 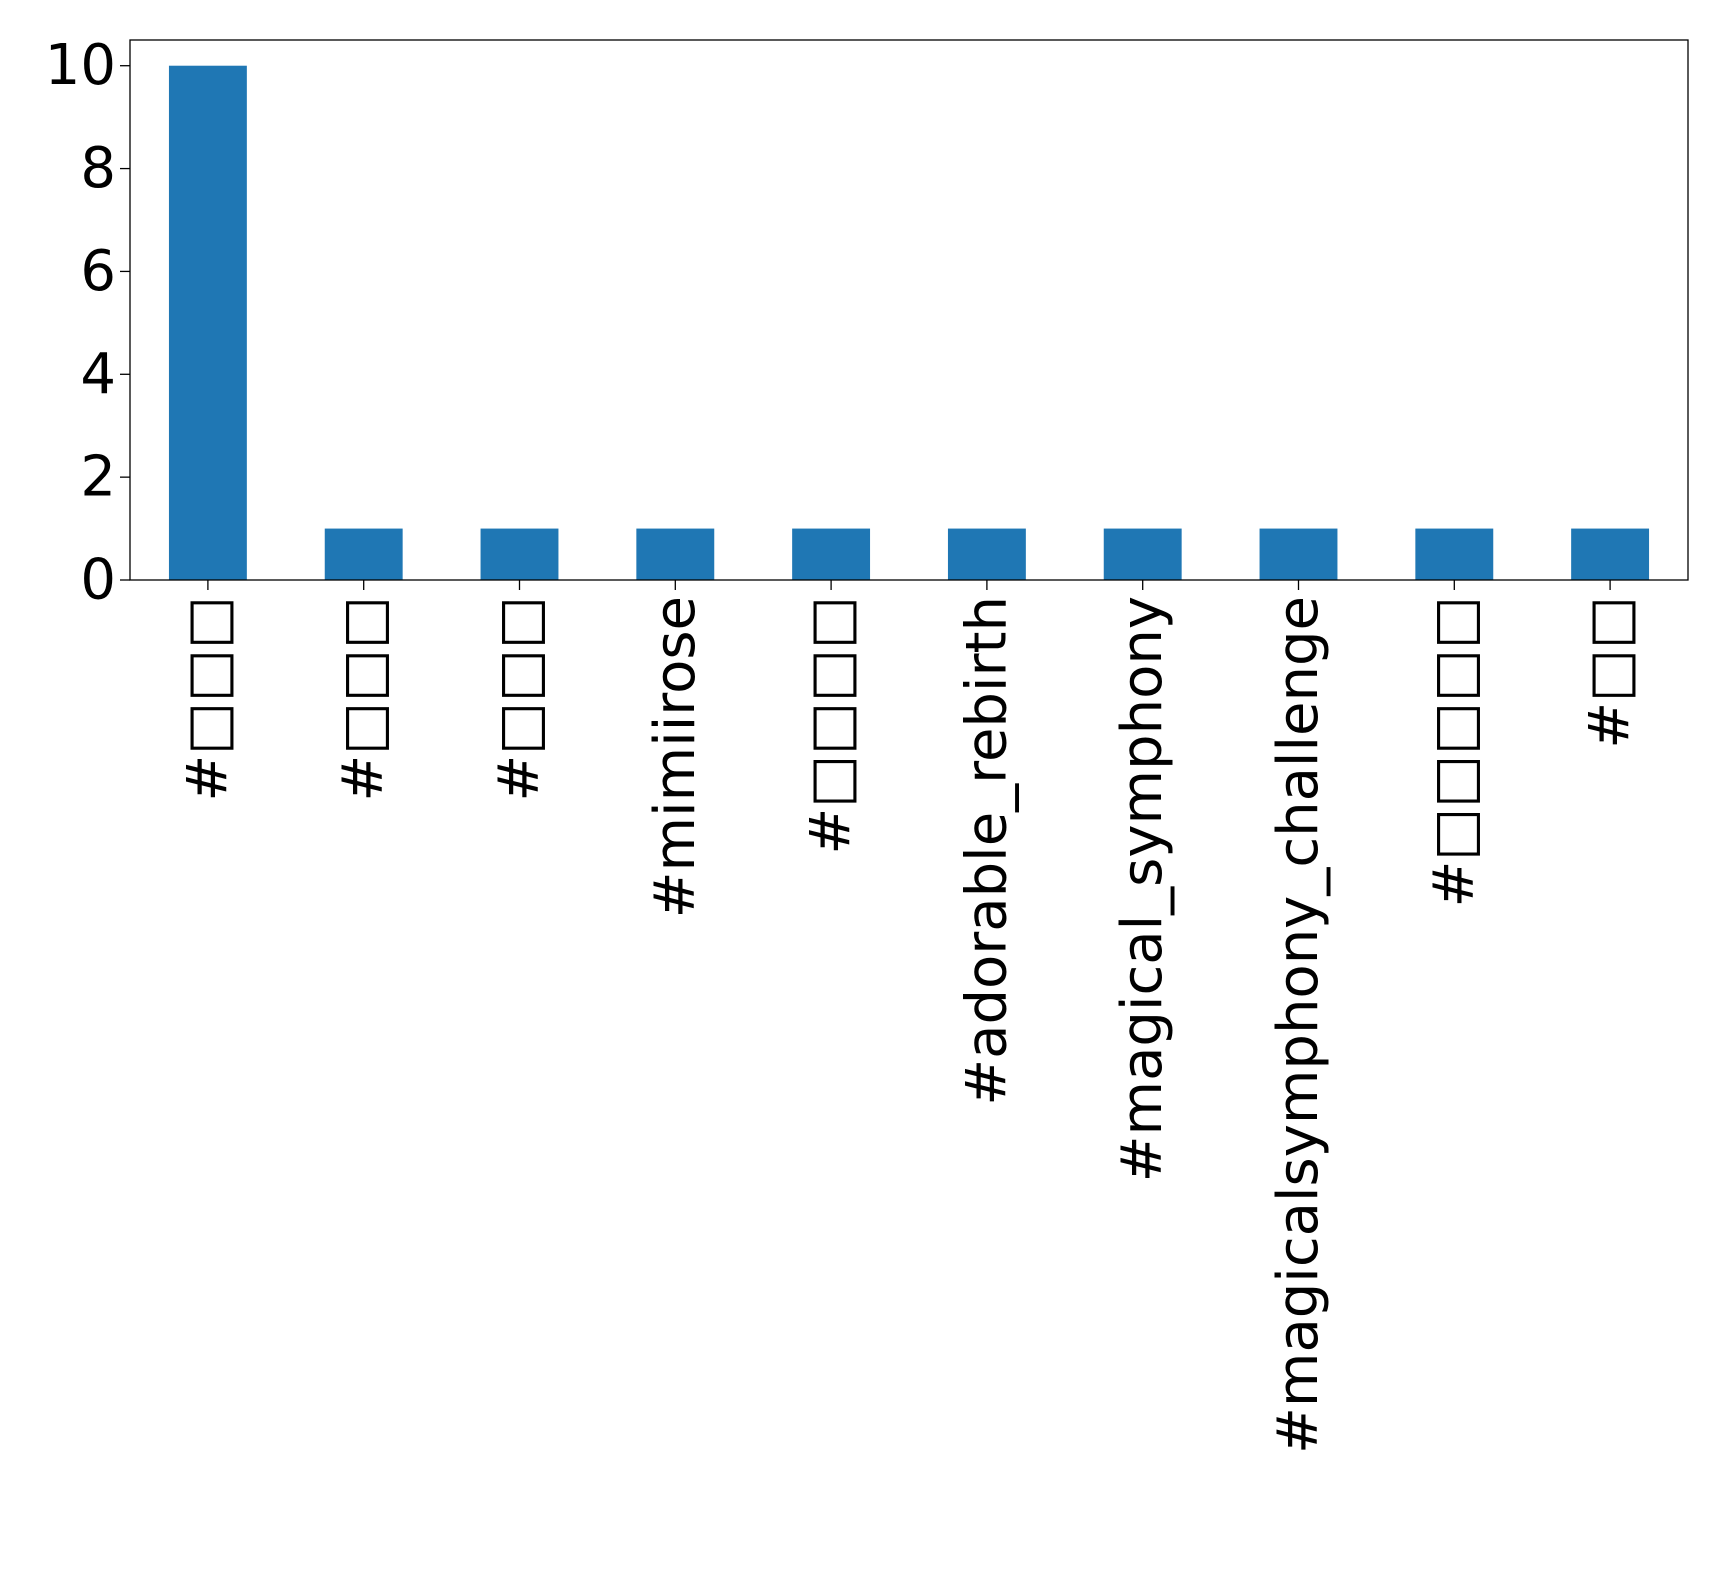 I want to click on x-tick-label-1: #□□□, so click(x=363, y=699).